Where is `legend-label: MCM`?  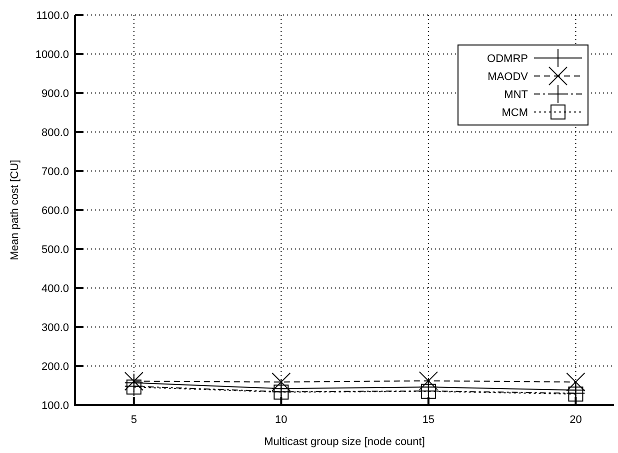 legend-label: MCM is located at coordinates (515, 113).